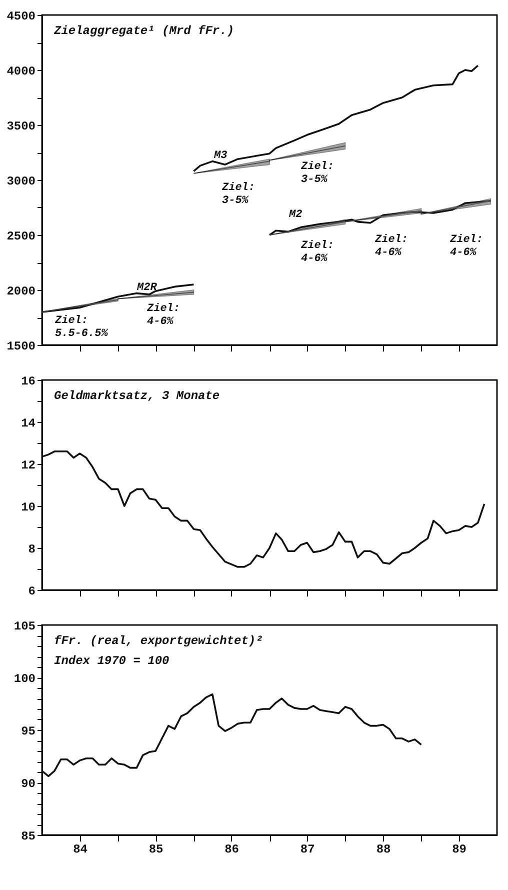  What do you see at coordinates (112, 661) in the screenshot?
I see `text: Index 1970 = 100` at bounding box center [112, 661].